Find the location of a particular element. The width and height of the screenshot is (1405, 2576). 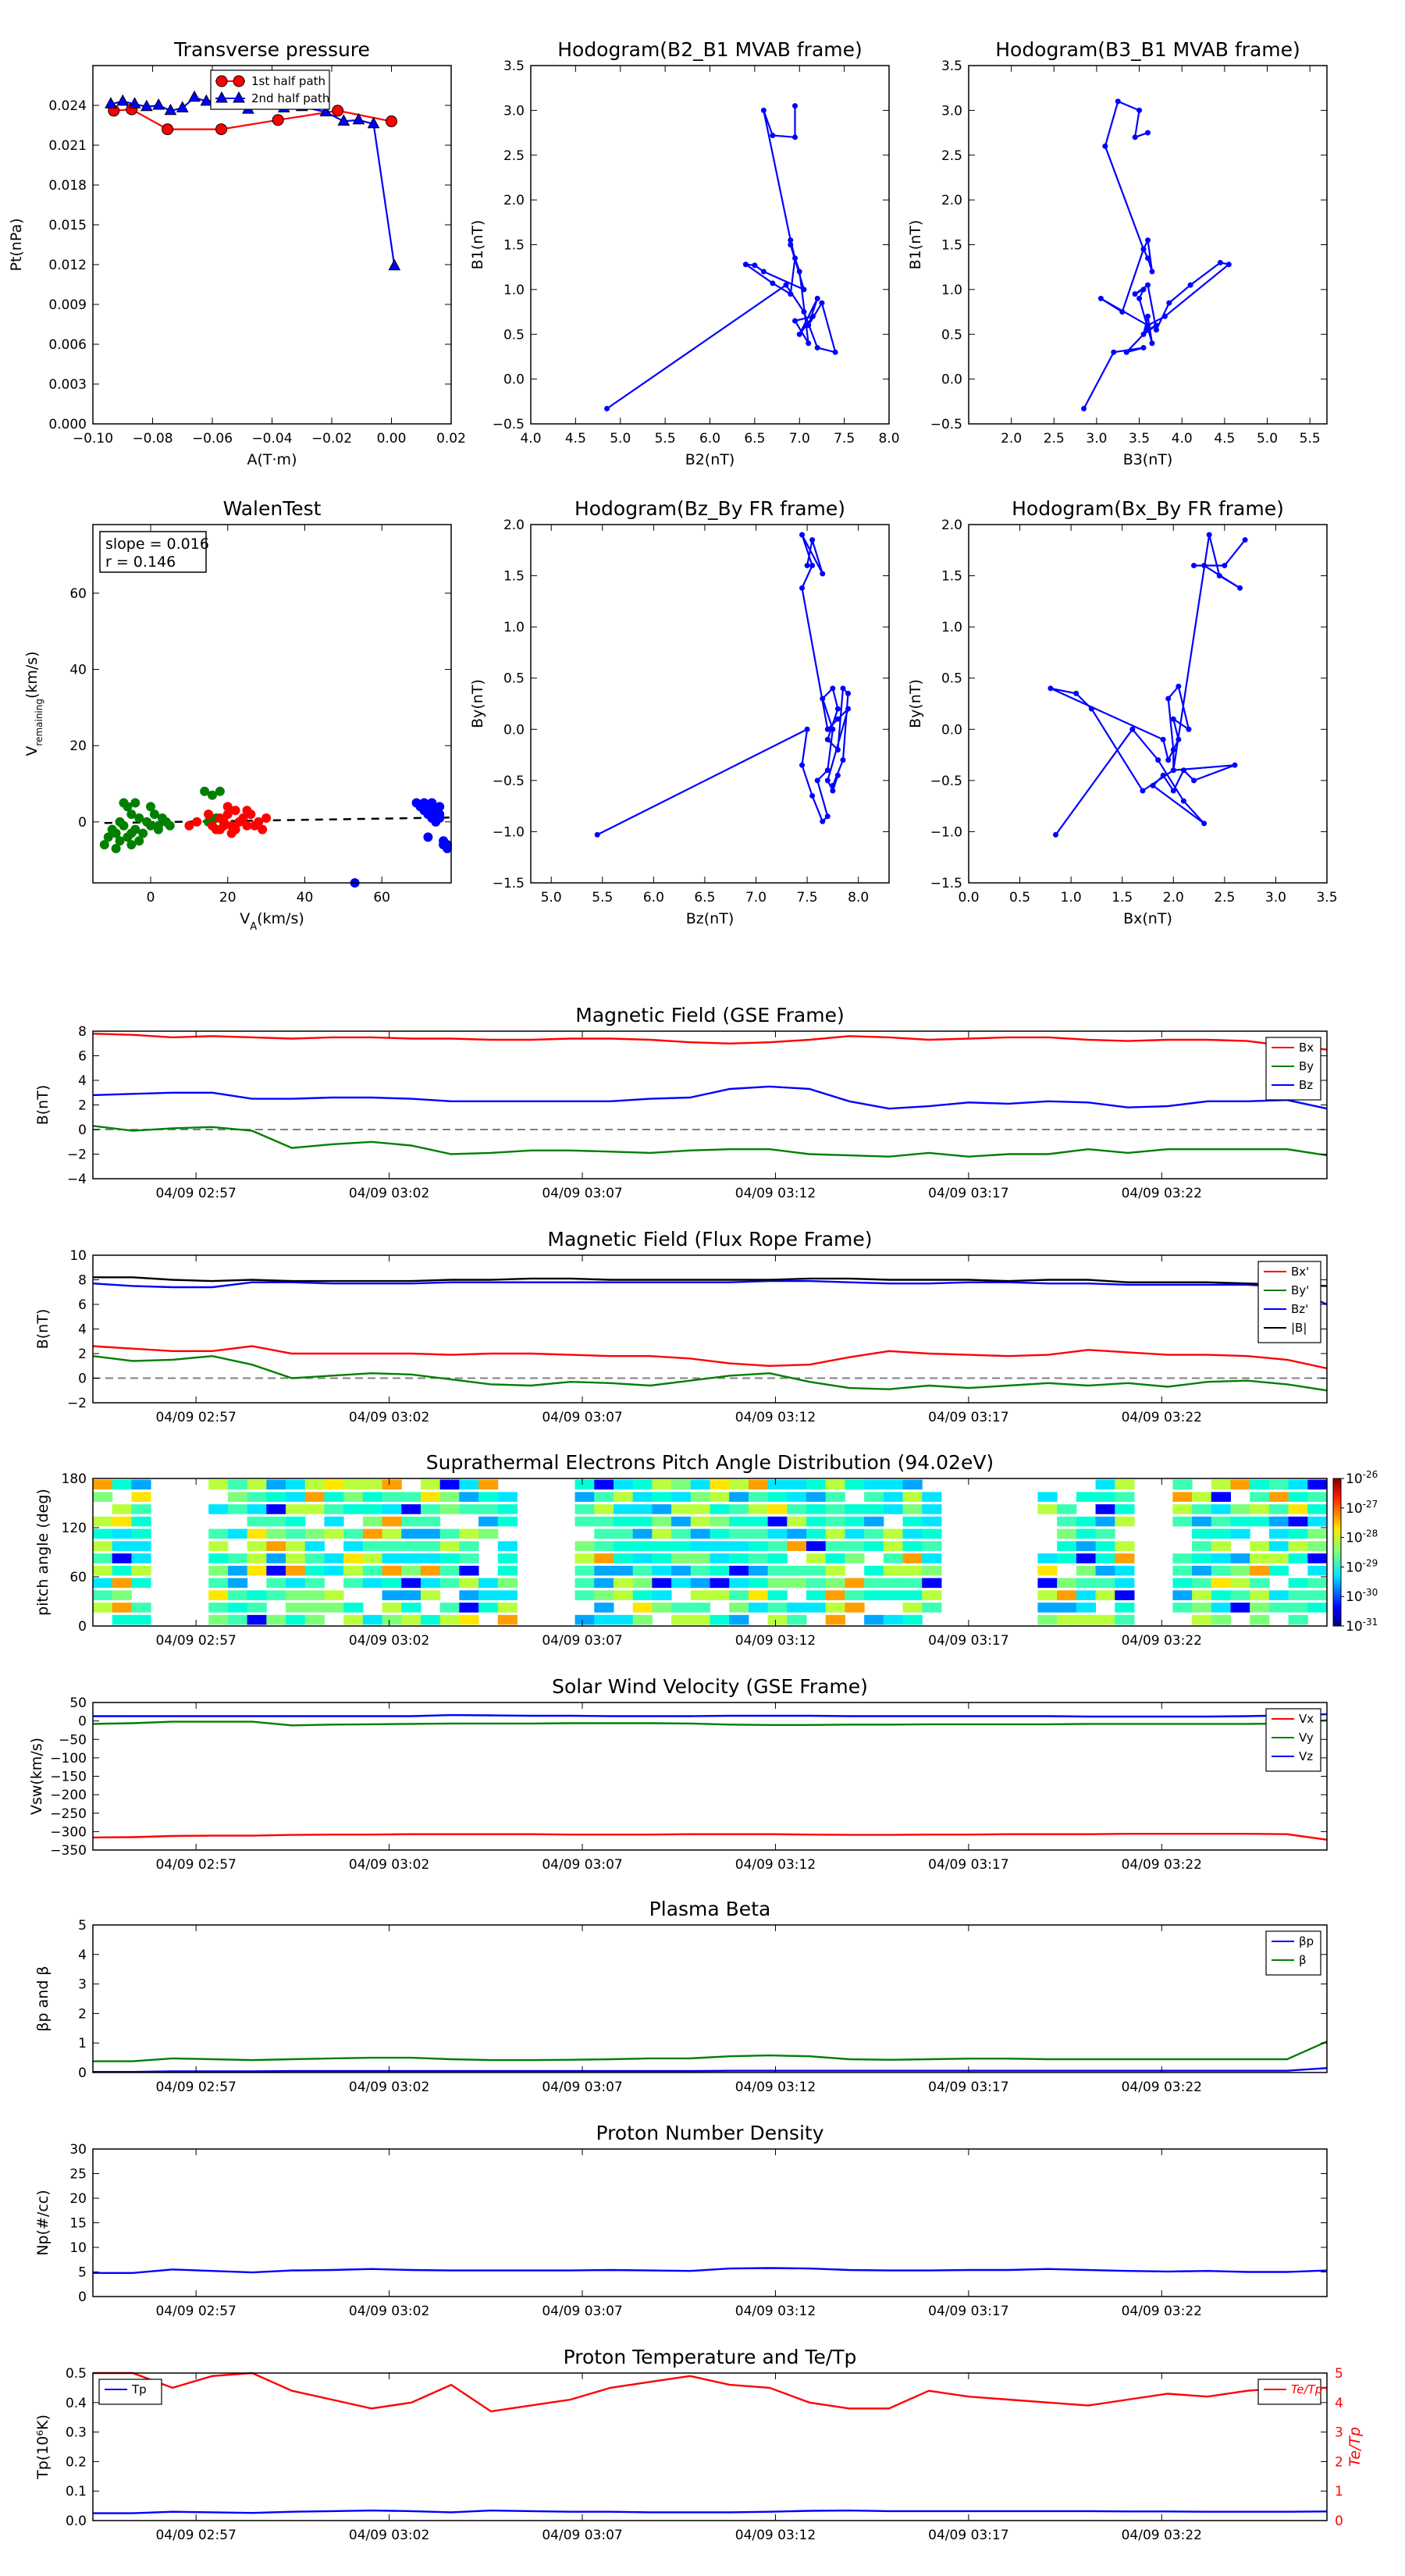

pt-legend-marker is located at coordinates (222, 81).